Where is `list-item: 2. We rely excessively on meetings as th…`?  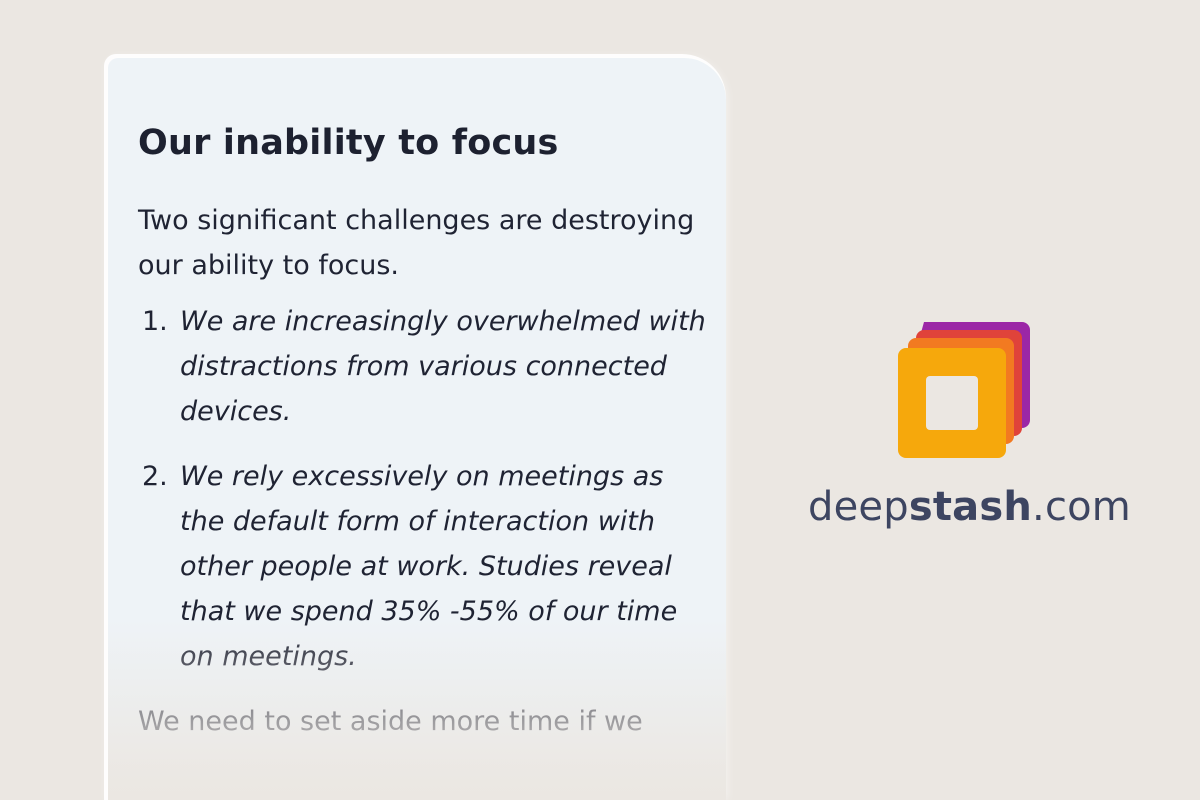 list-item: 2. We rely excessively on meetings as th… is located at coordinates (425, 566).